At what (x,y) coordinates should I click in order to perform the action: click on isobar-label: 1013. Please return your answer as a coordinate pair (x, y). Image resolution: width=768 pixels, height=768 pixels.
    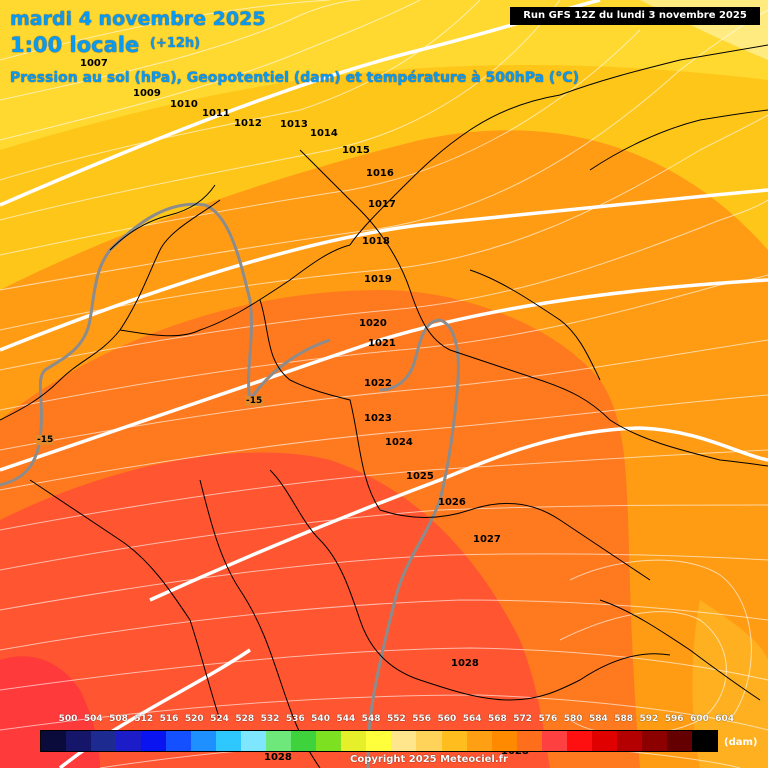
    Looking at the image, I should click on (294, 124).